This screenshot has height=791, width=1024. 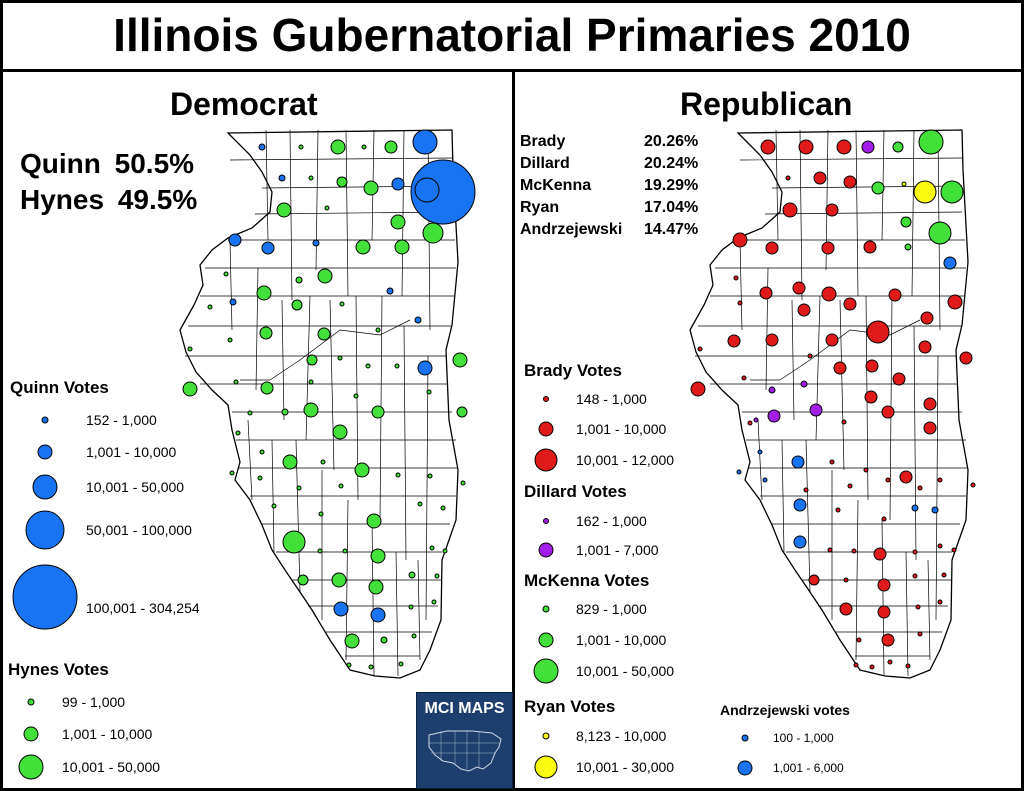 I want to click on dillard-legend-title: Dillard Votes, so click(x=575, y=491).